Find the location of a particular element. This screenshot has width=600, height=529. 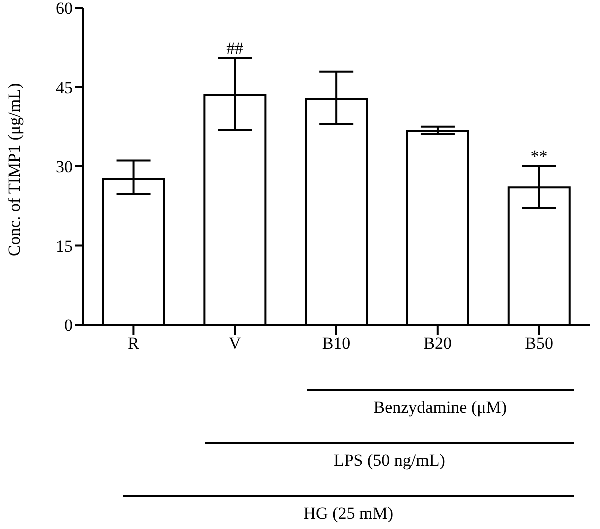

x-tick-label: V is located at coordinates (235, 344).